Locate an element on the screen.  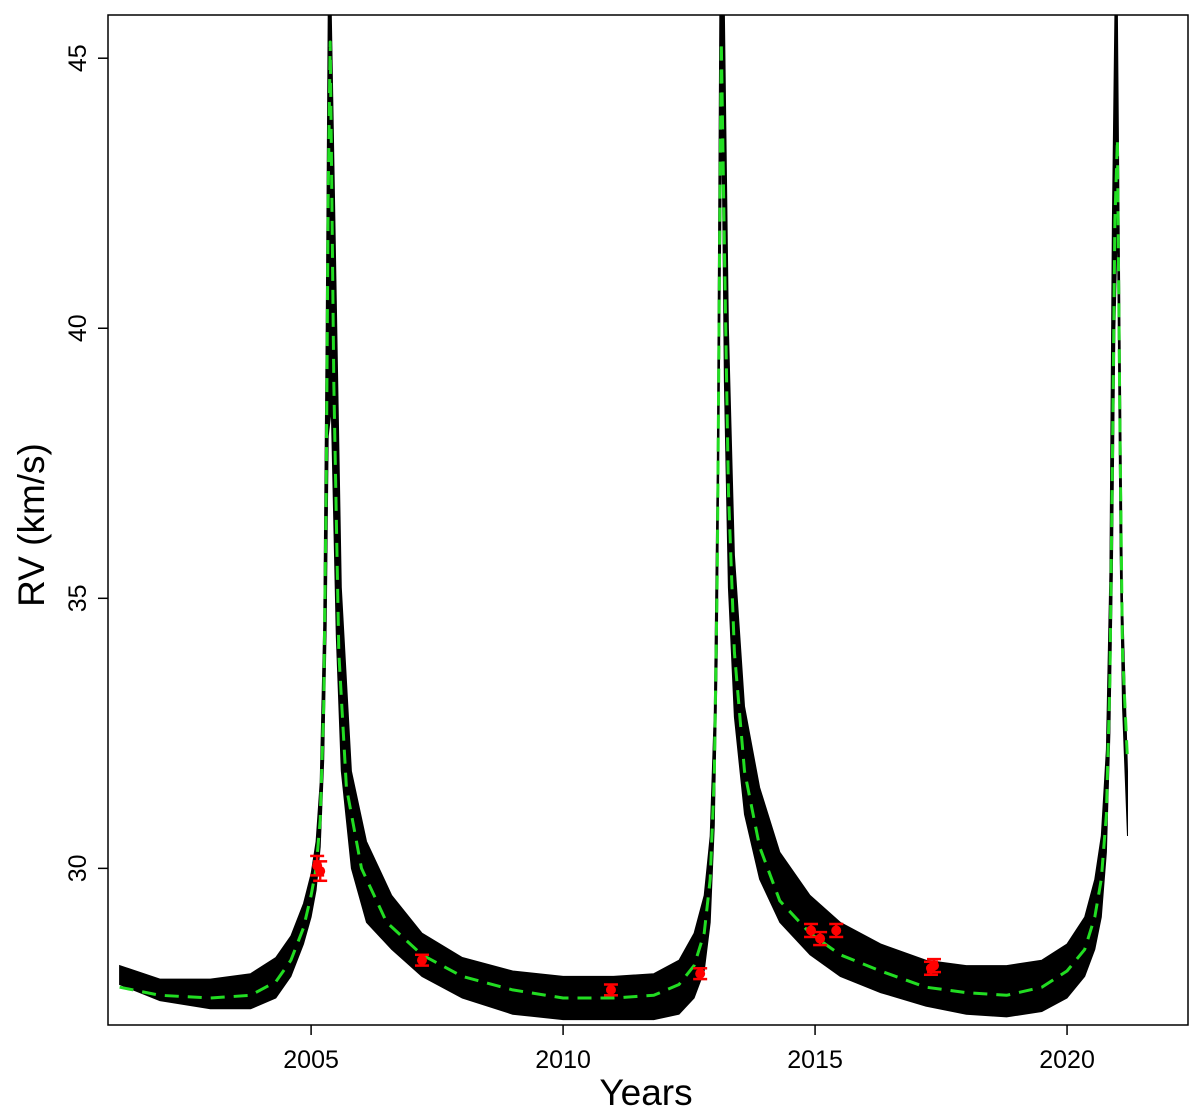
observation-points is located at coordinates (626, 925).